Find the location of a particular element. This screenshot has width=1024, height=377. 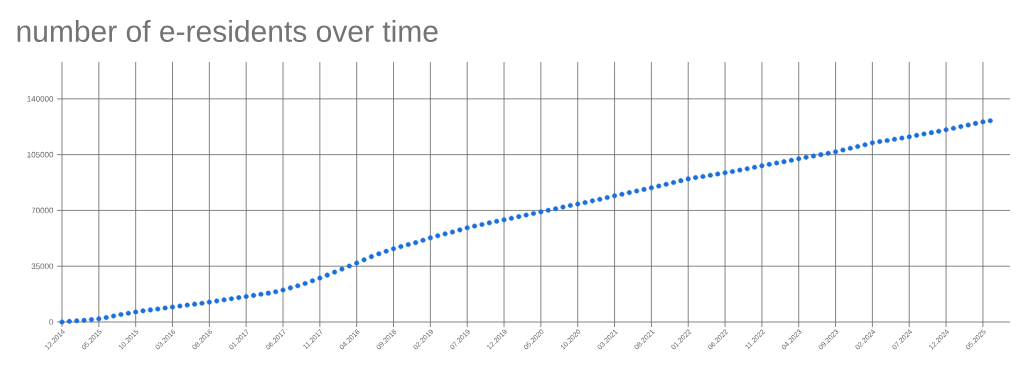

y-tick-label: 35000 is located at coordinates (42, 266).